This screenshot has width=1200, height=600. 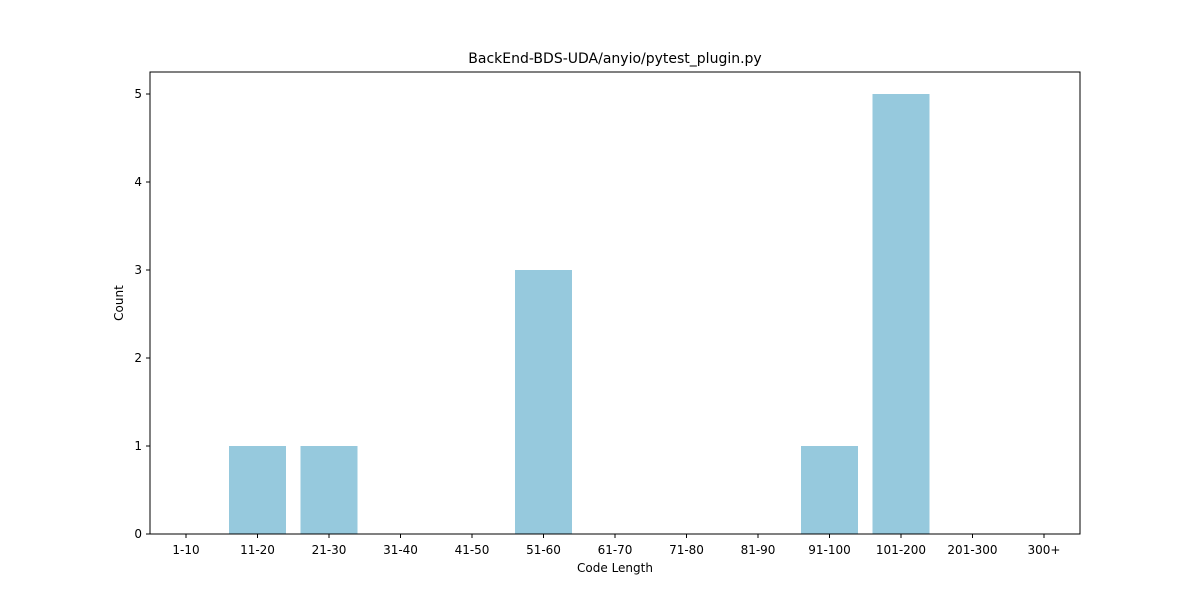 I want to click on y-tick-label: 2, so click(x=138, y=358).